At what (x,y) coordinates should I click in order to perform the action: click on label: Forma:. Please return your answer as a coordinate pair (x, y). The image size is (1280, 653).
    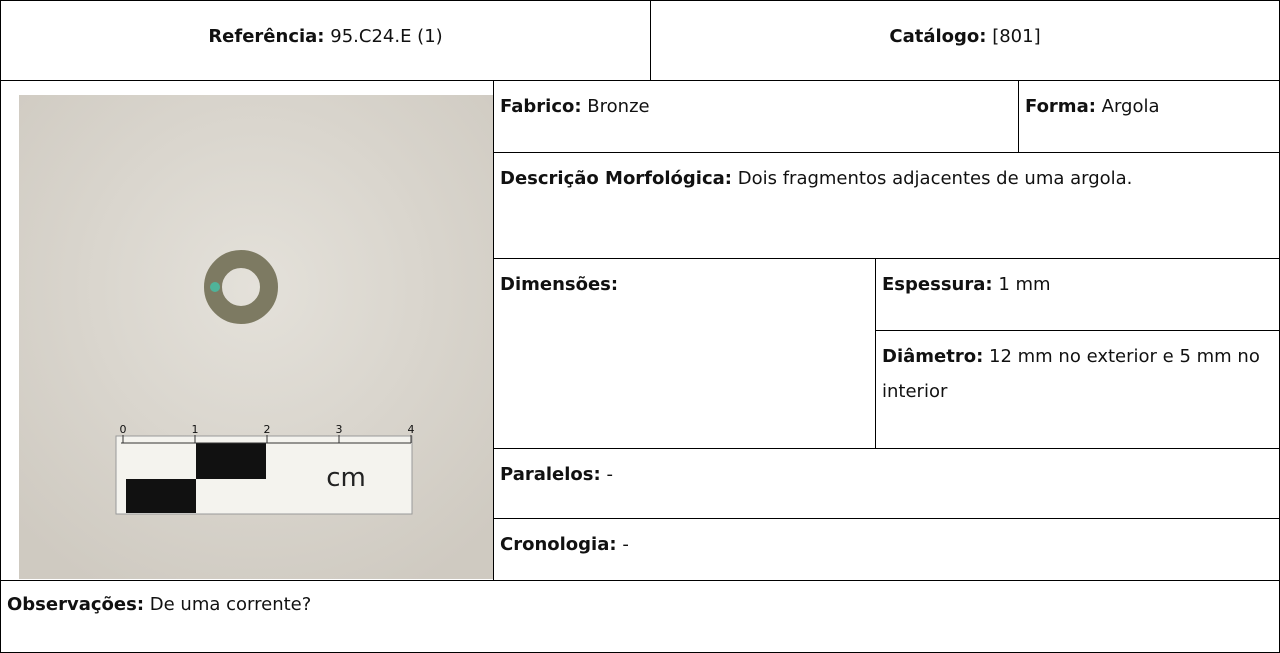
    Looking at the image, I should click on (1060, 106).